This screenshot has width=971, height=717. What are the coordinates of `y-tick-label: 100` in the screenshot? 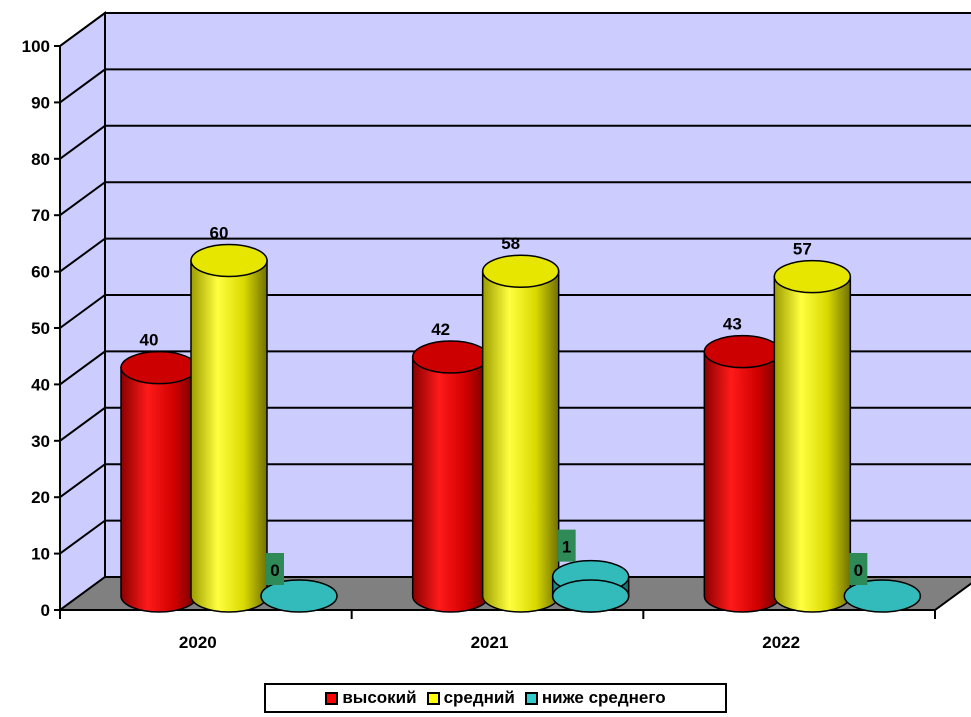 It's located at (36, 46).